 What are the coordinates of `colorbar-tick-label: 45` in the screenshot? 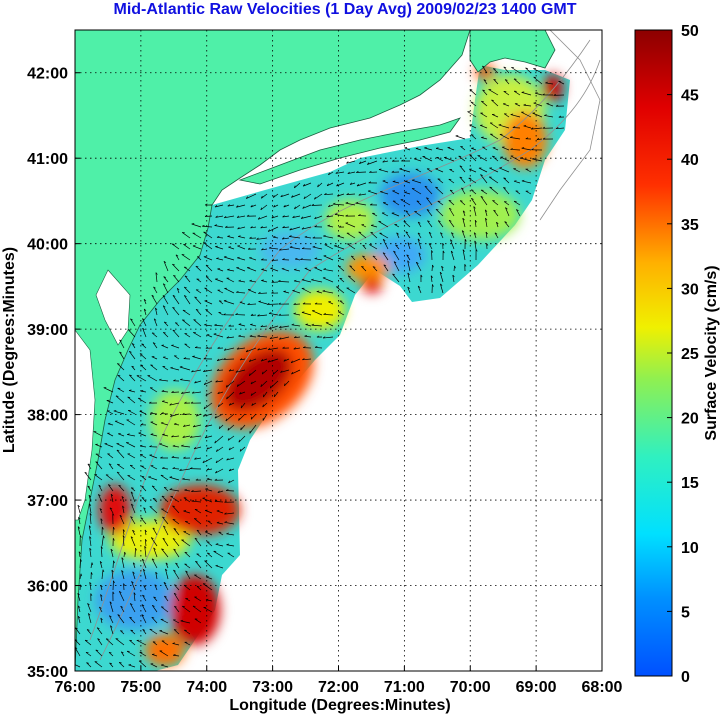 It's located at (690, 96).